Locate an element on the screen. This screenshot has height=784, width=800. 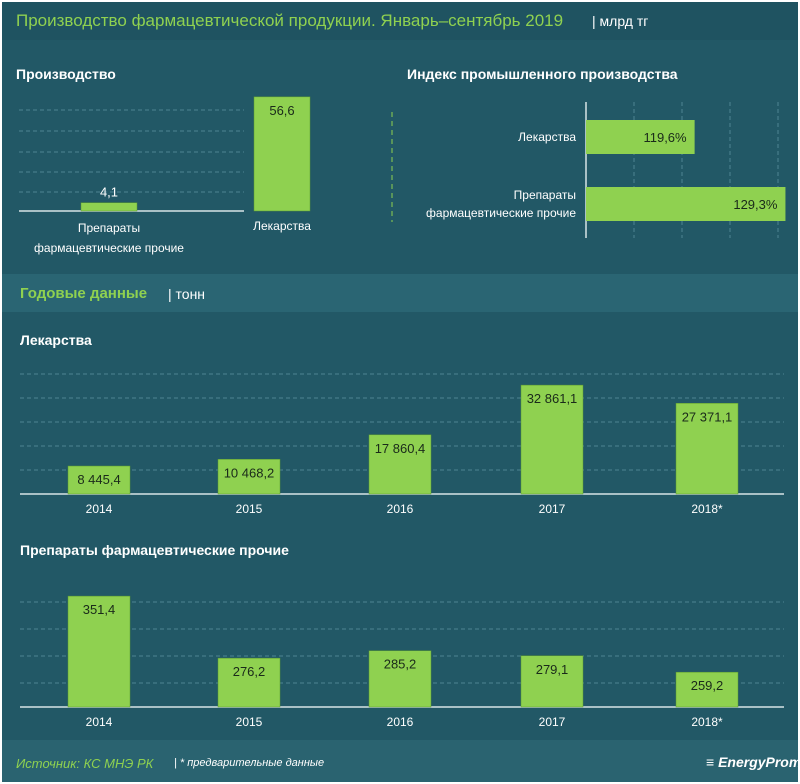
data-label: 4,1 is located at coordinates (109, 192).